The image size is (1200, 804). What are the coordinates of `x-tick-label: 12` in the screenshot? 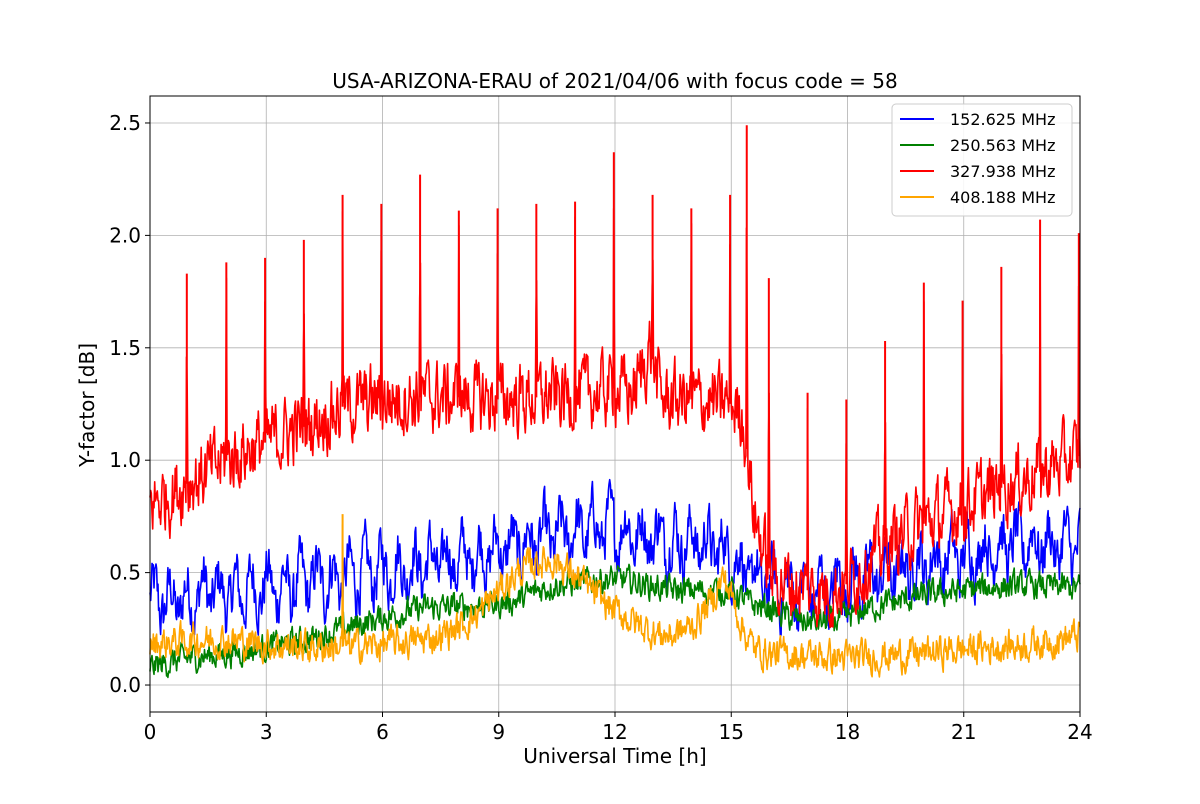 It's located at (614, 732).